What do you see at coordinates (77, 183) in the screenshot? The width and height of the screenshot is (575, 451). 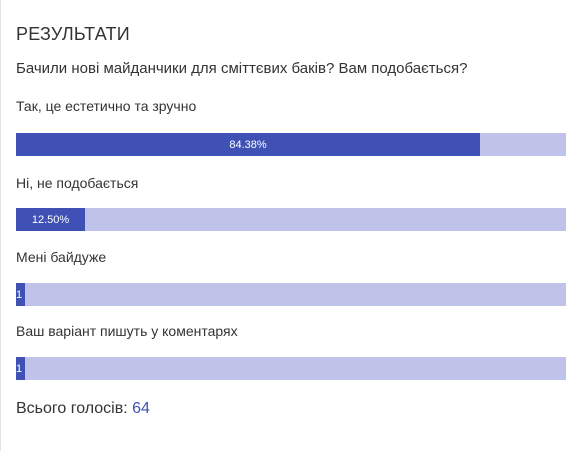 I see `option-label-2: Ні, не подобається` at bounding box center [77, 183].